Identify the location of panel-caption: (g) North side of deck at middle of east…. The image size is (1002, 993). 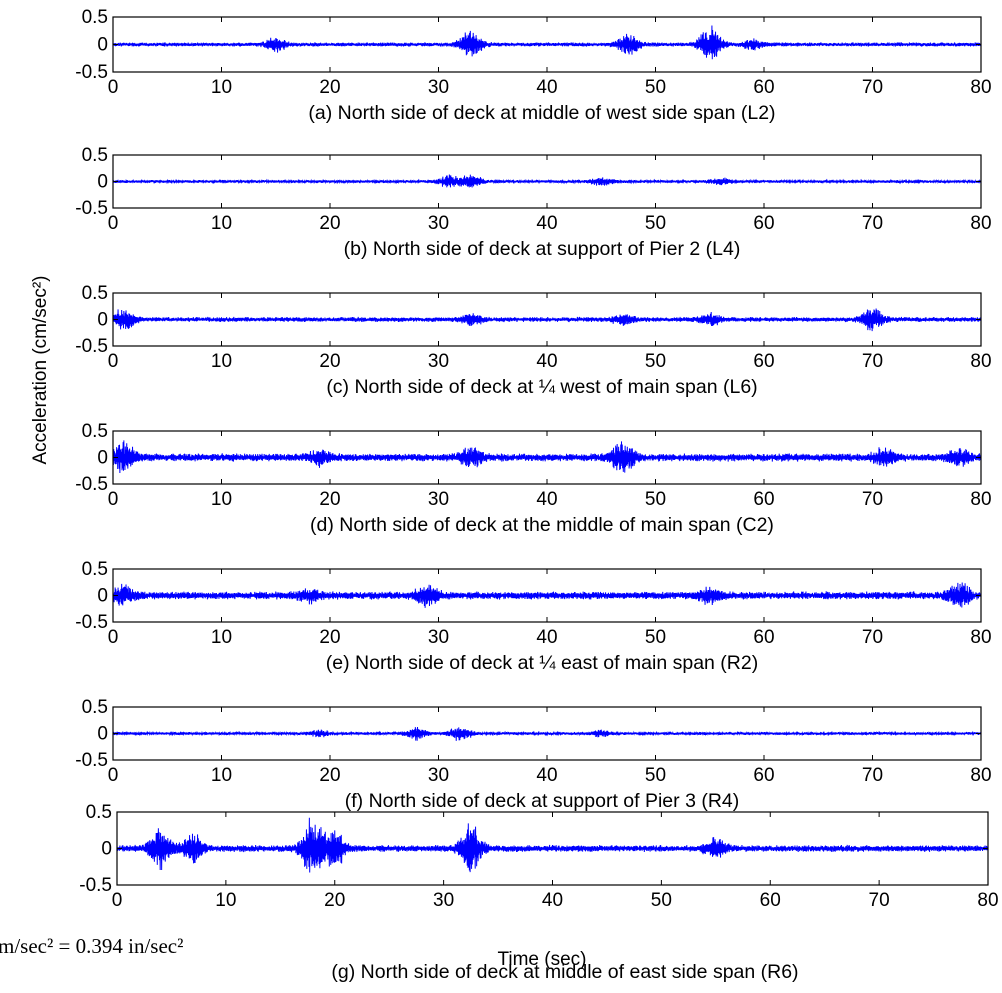
(564, 972).